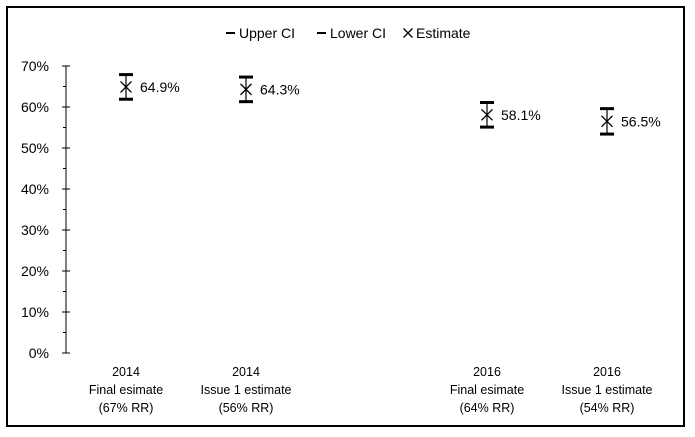  What do you see at coordinates (246, 408) in the screenshot?
I see `x-category-label: (56% RR)` at bounding box center [246, 408].